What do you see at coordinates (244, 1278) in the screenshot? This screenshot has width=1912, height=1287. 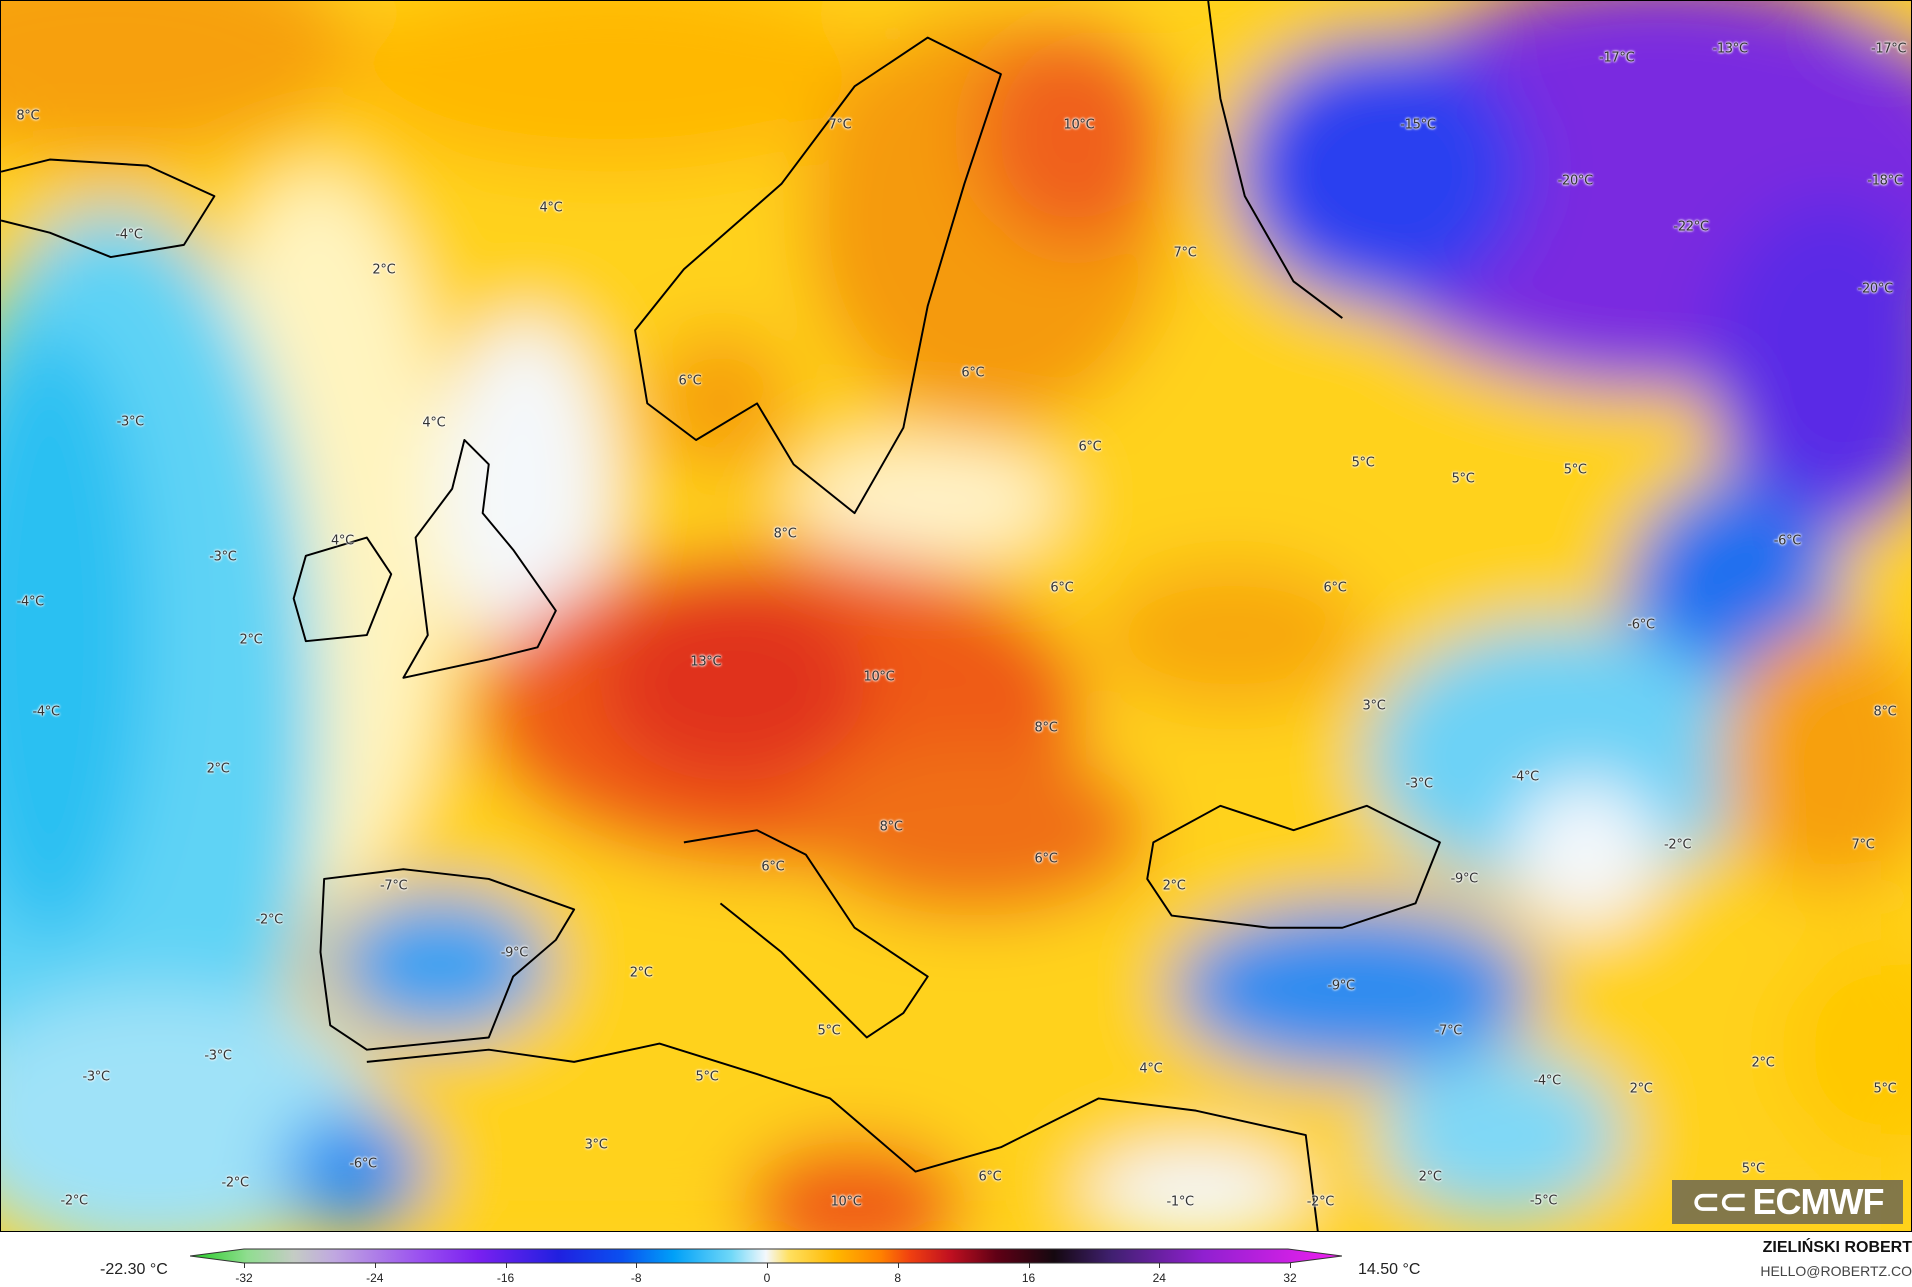 I see `tick-label: -32` at bounding box center [244, 1278].